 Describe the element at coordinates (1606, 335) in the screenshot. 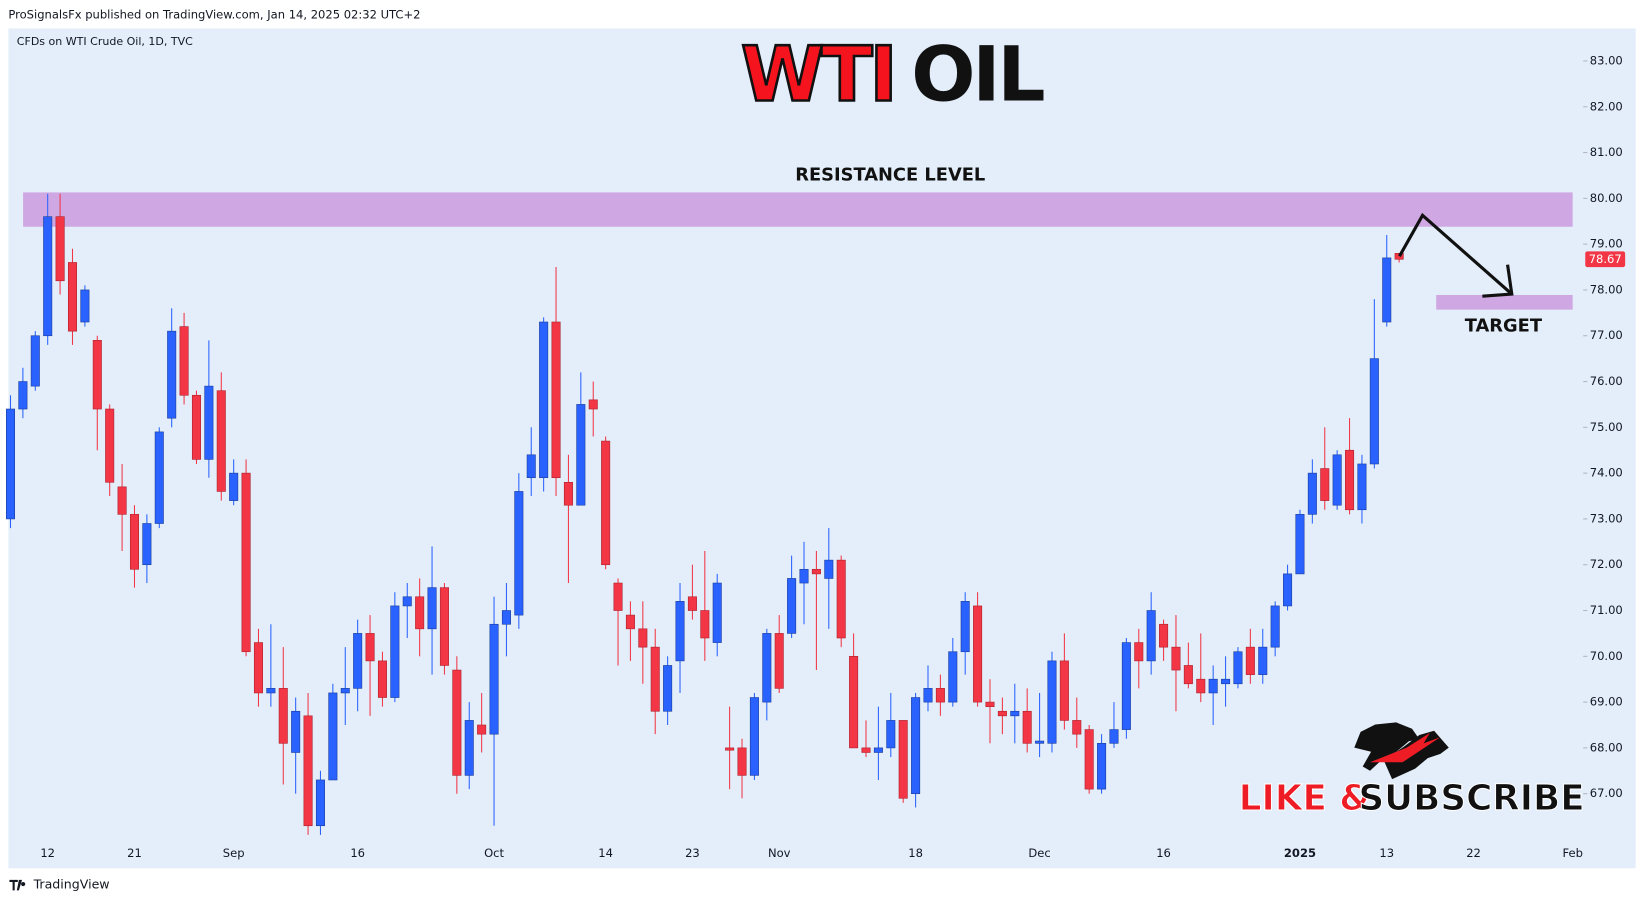

I see `y-tick-label: 77.00` at that location.